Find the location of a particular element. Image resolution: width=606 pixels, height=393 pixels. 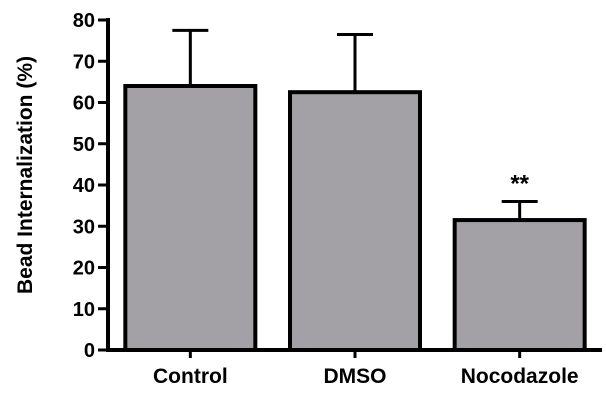

annotations-group: ** is located at coordinates (519, 184).